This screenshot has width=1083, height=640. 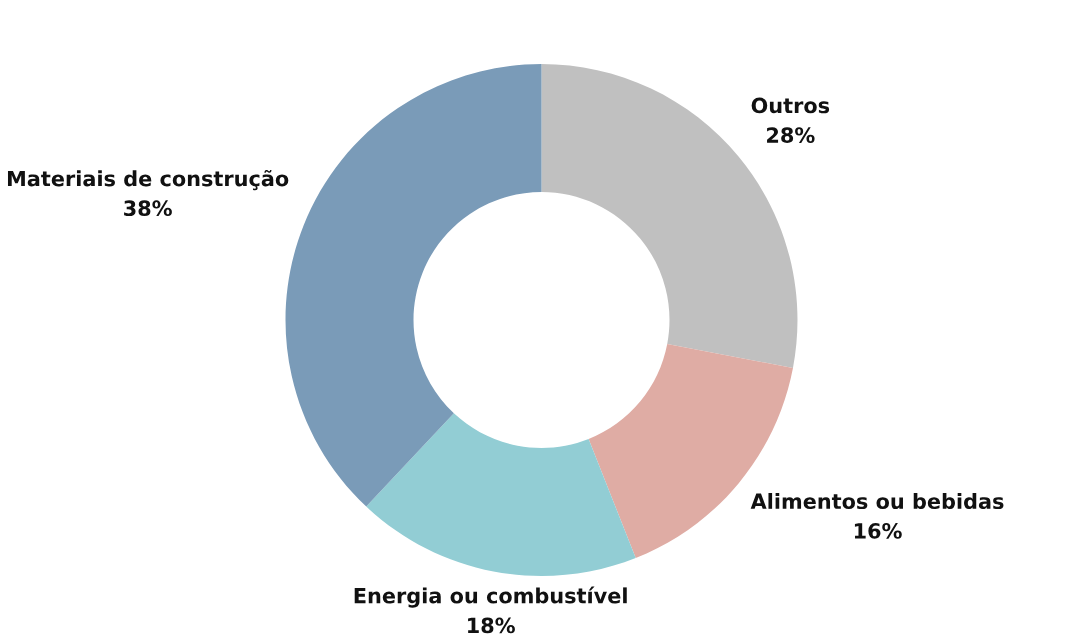 I want to click on data-label: 38%, so click(x=148, y=208).